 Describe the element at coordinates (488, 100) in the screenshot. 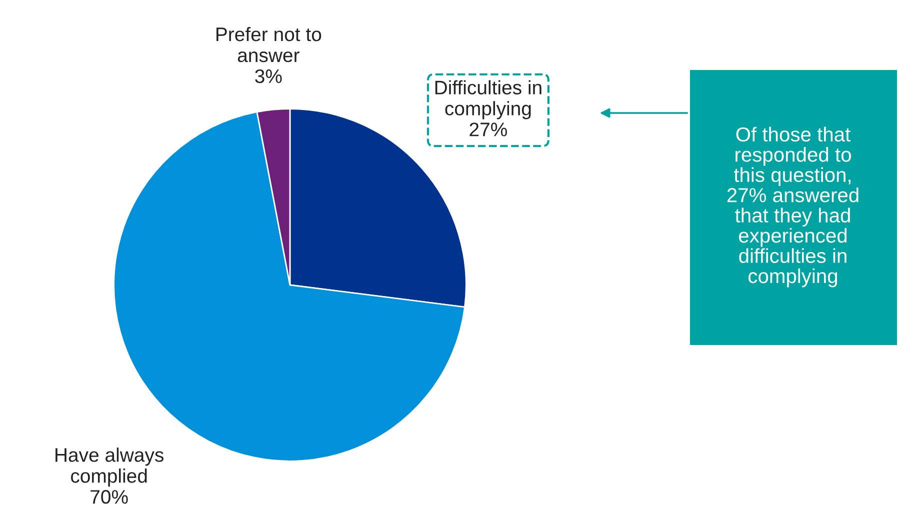

I see `slice-label: Difficulties in complying` at that location.